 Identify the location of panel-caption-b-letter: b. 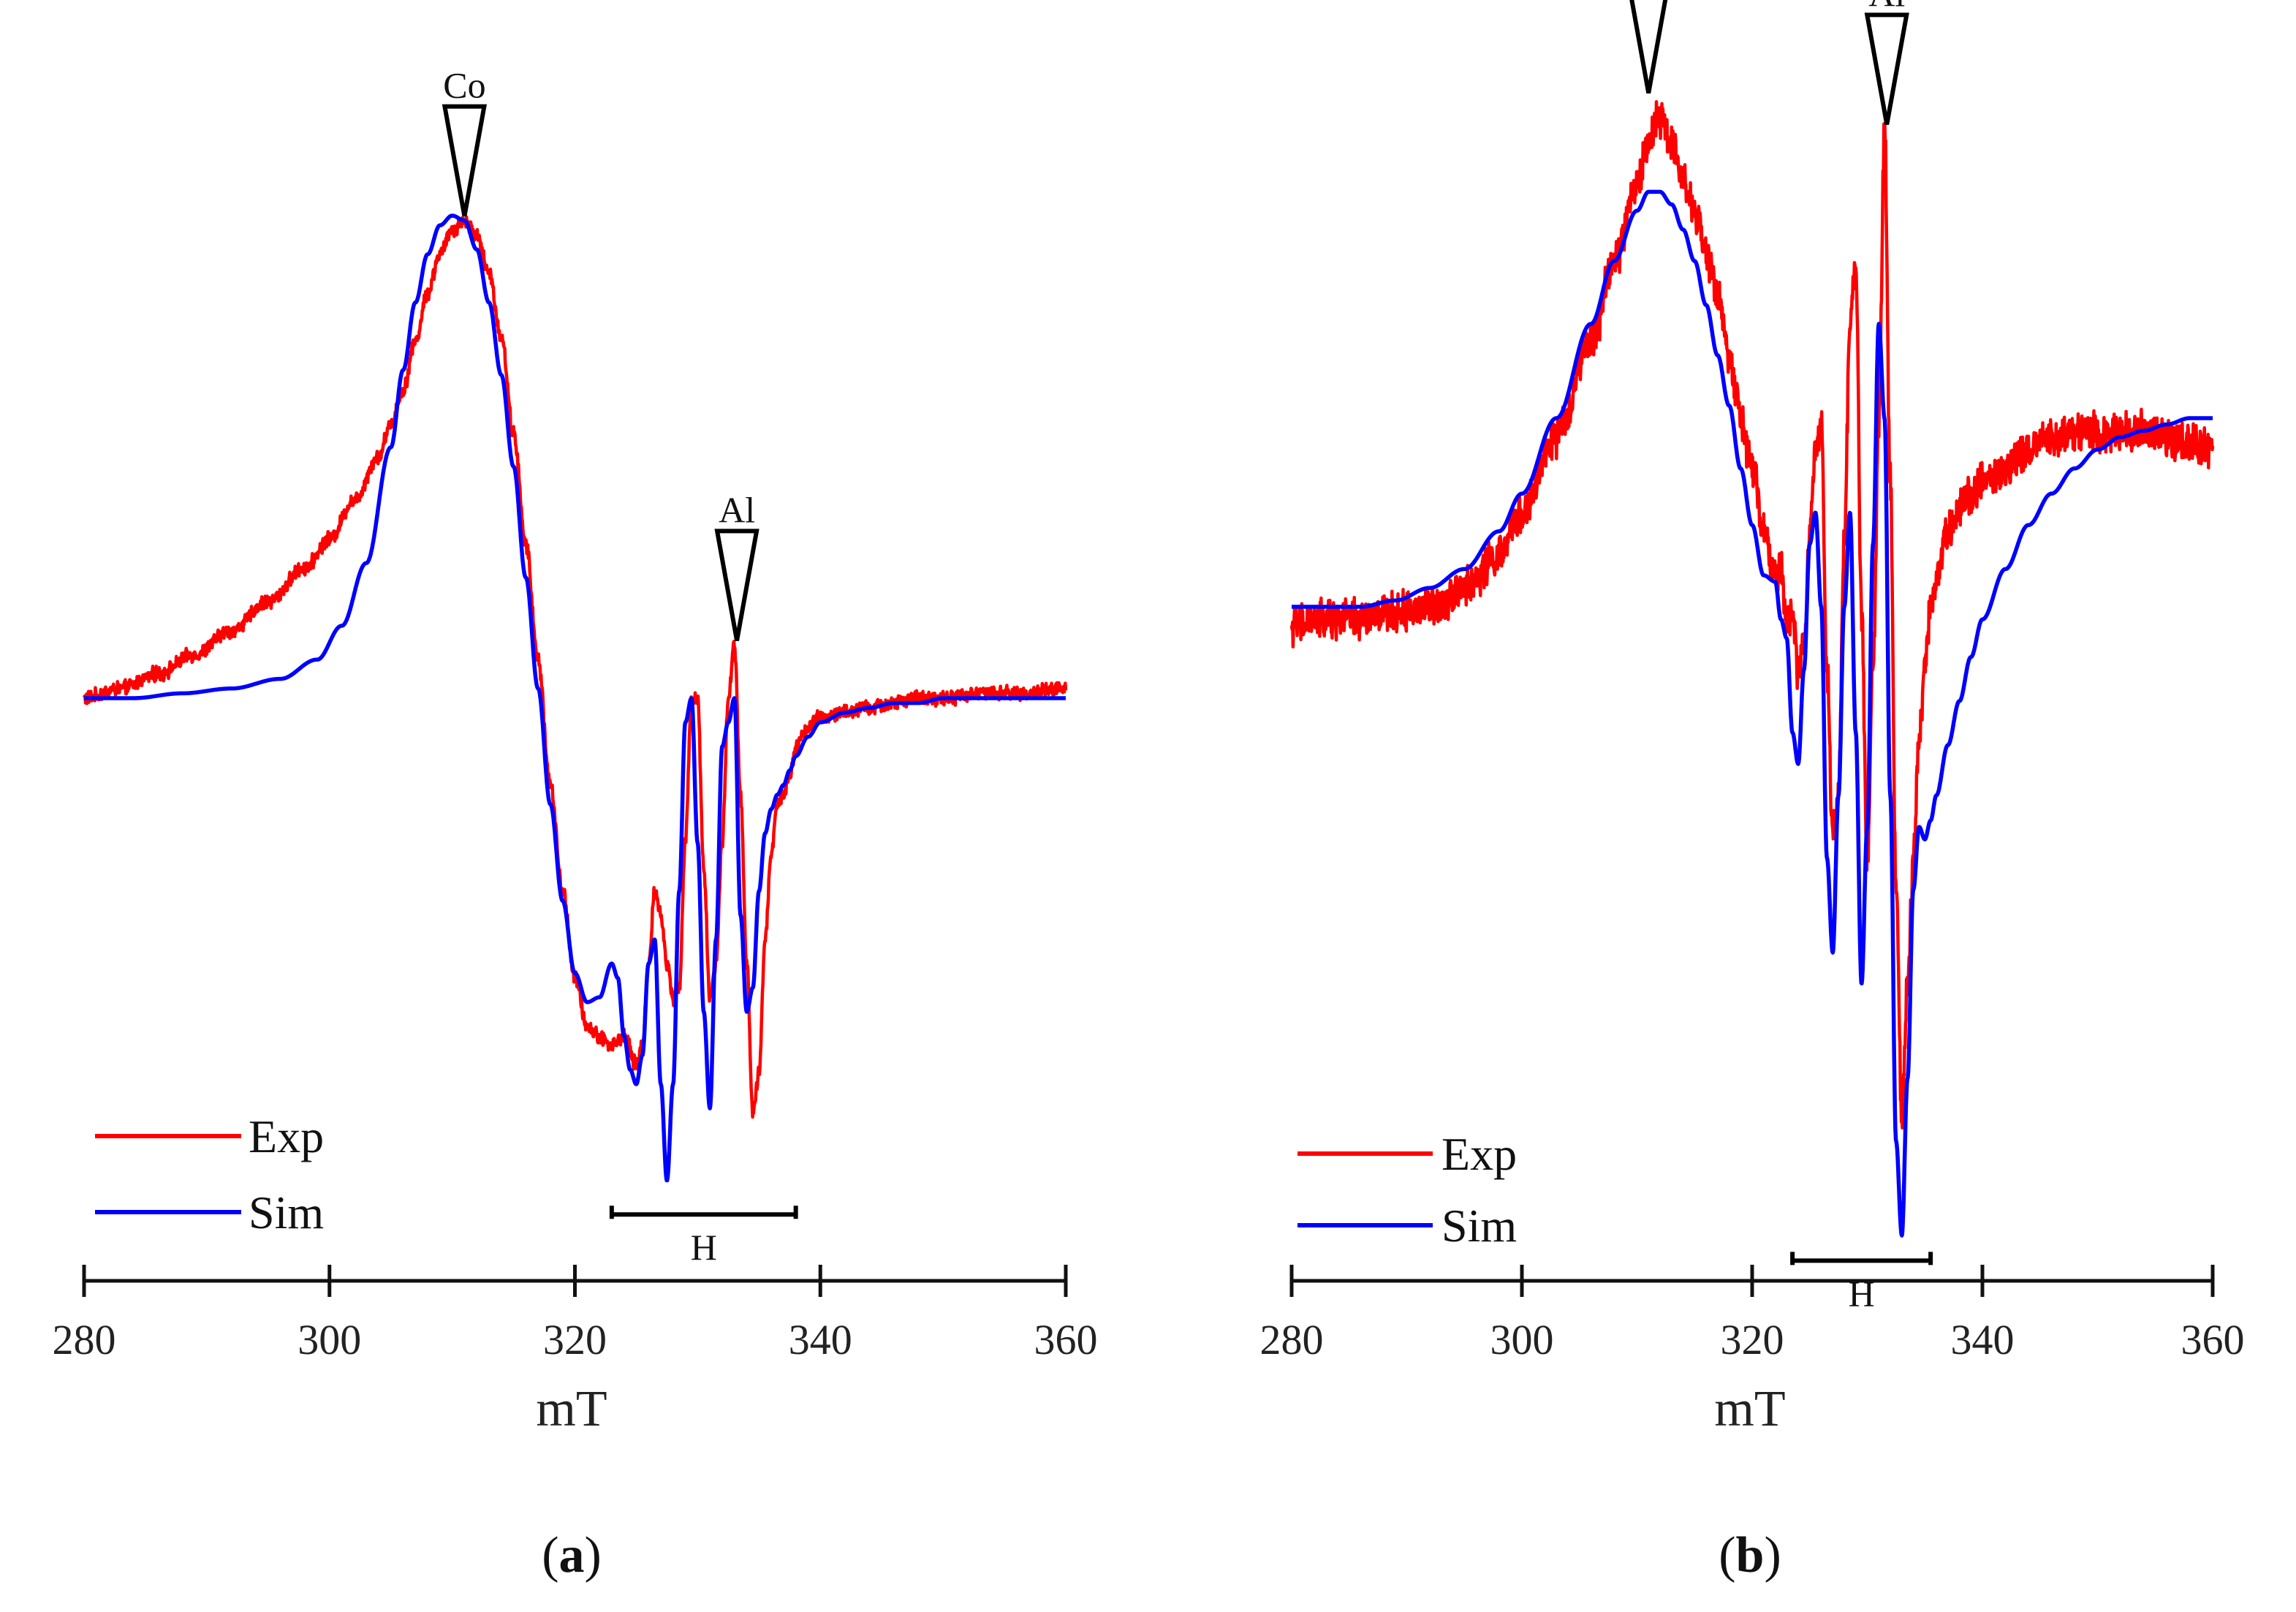
(1750, 1555).